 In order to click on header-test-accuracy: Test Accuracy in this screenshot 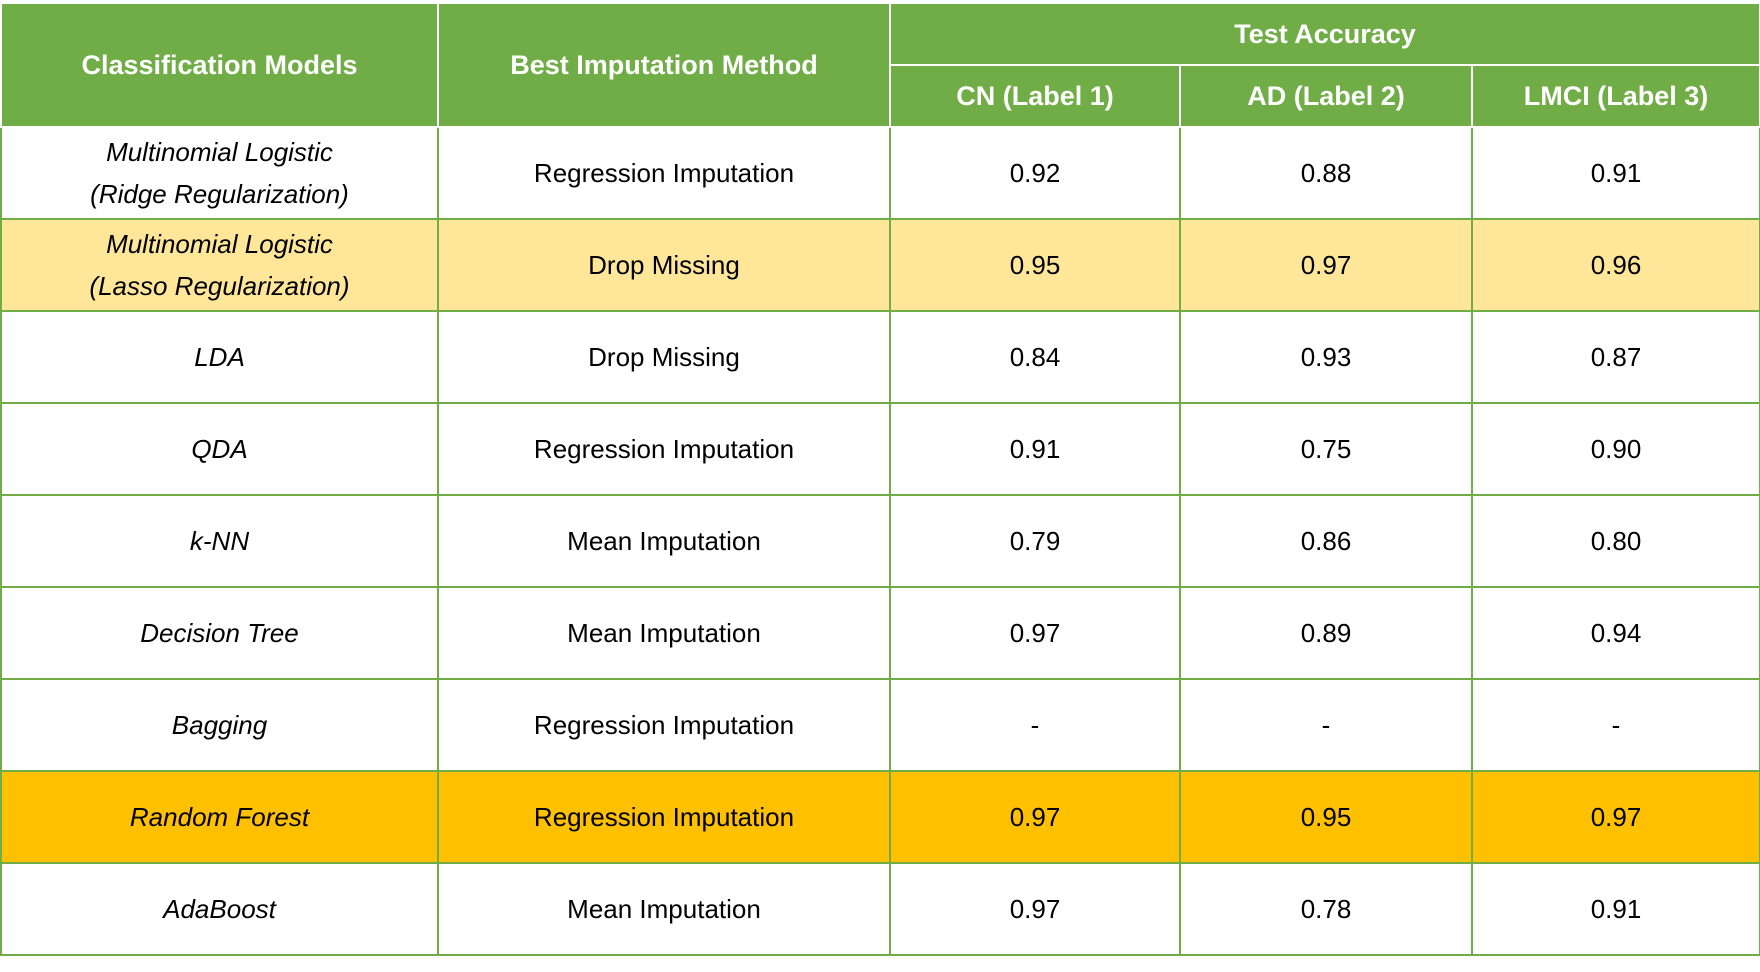, I will do `click(1324, 34)`.